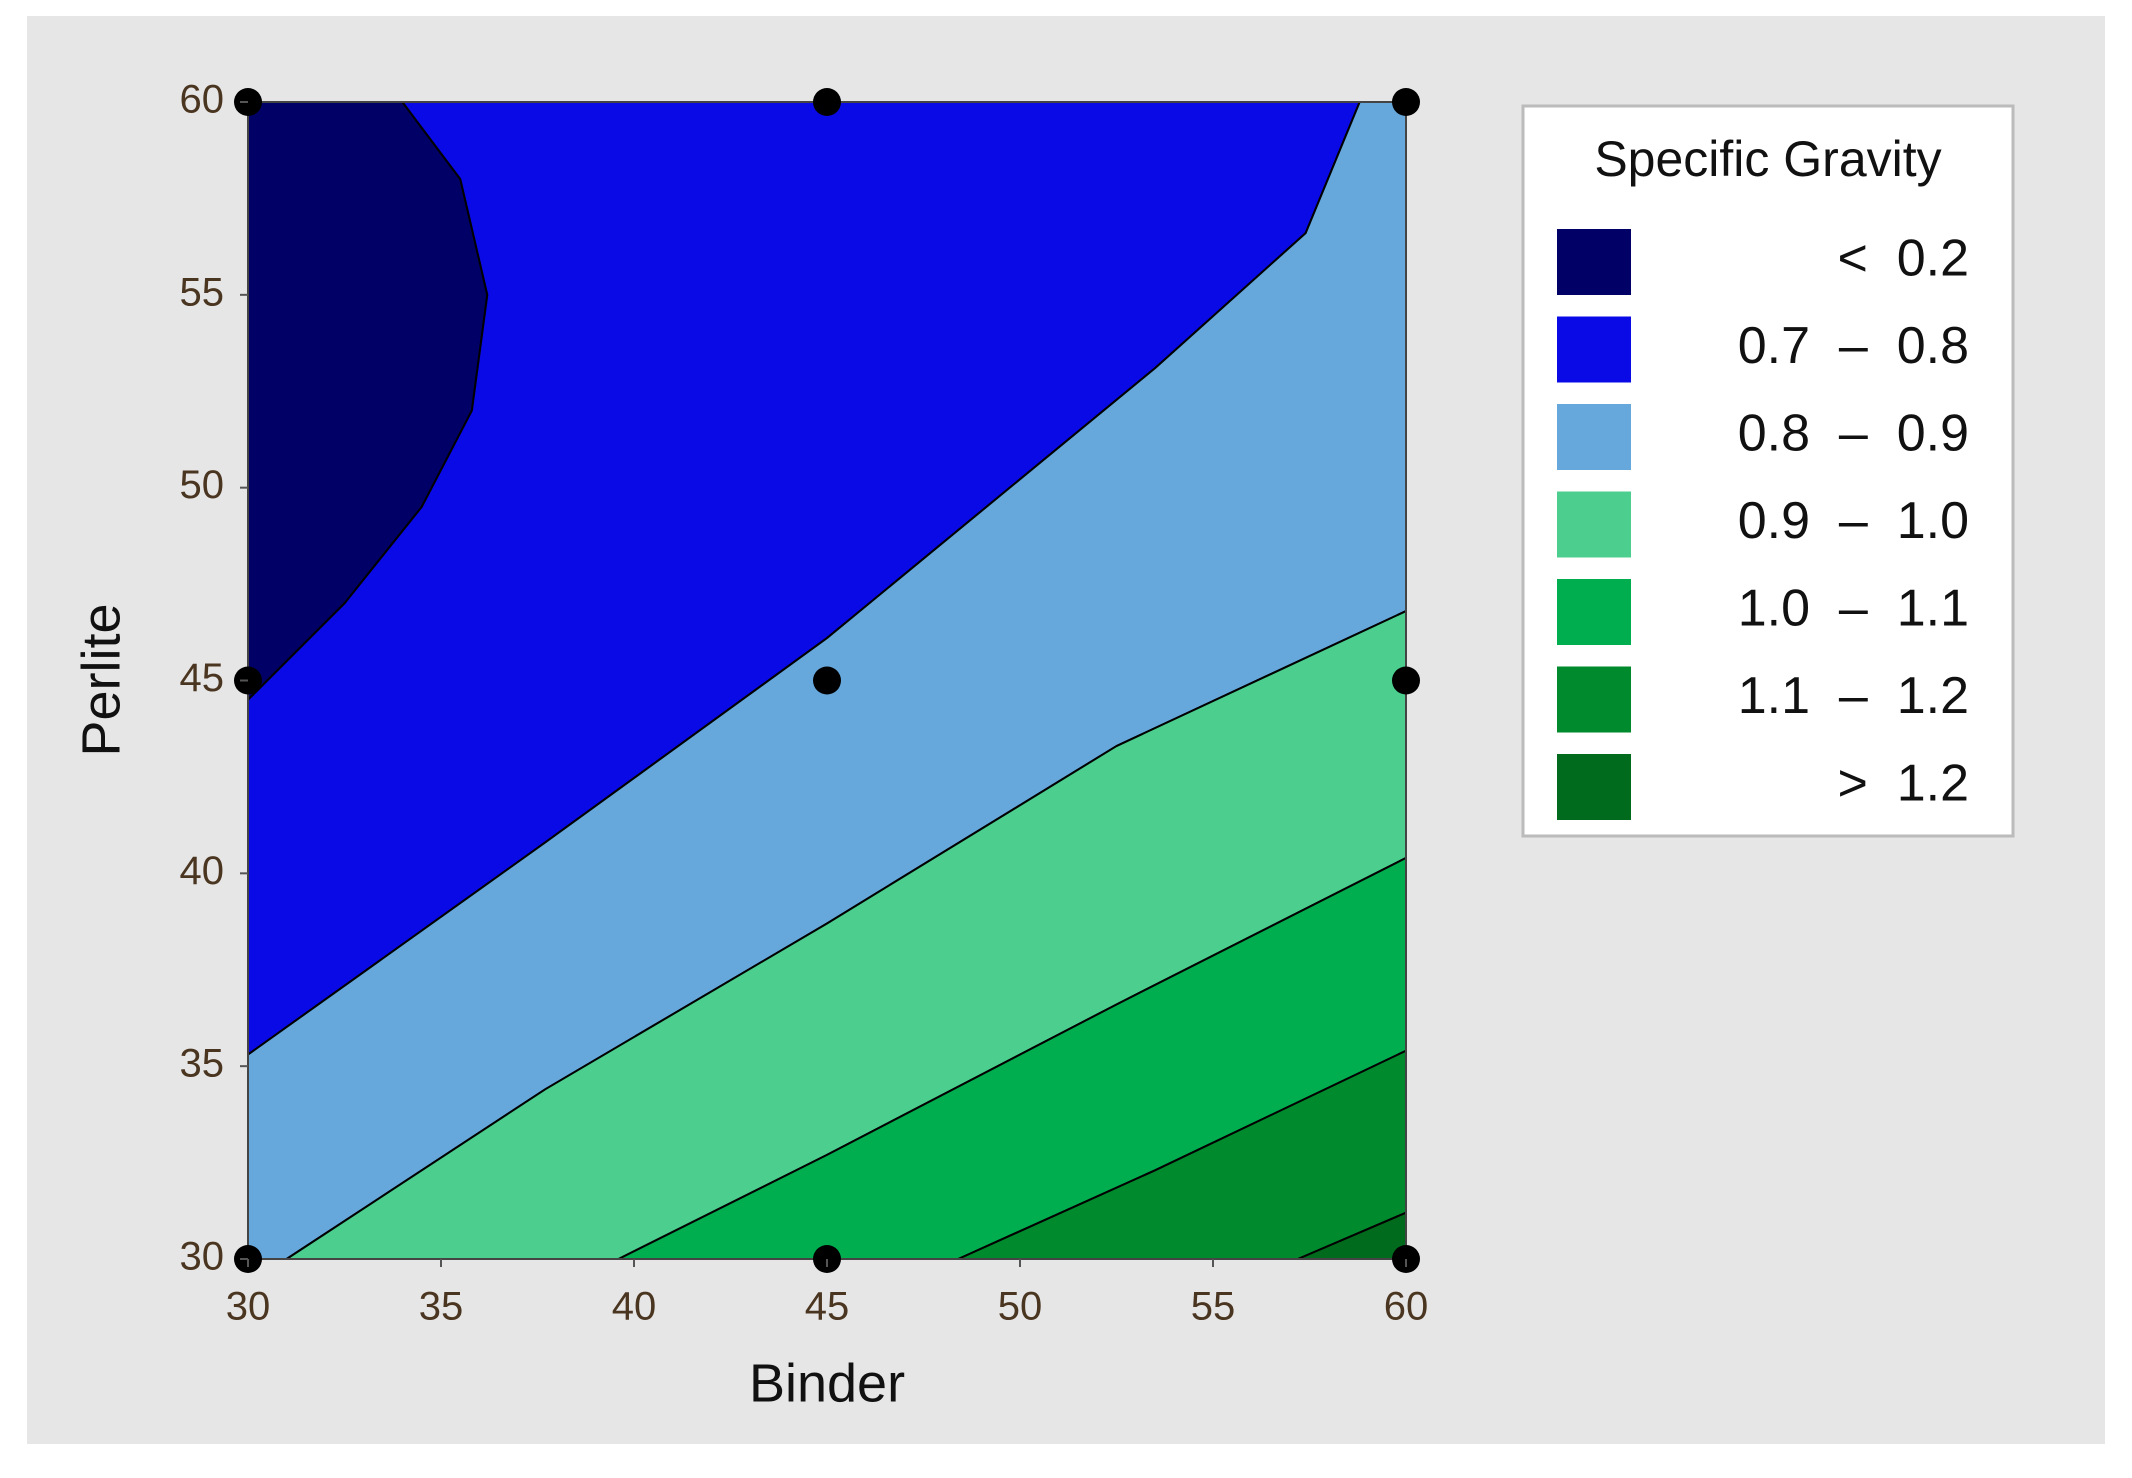 The width and height of the screenshot is (2132, 1478). Describe the element at coordinates (202, 292) in the screenshot. I see `y-tick-label: 55` at that location.